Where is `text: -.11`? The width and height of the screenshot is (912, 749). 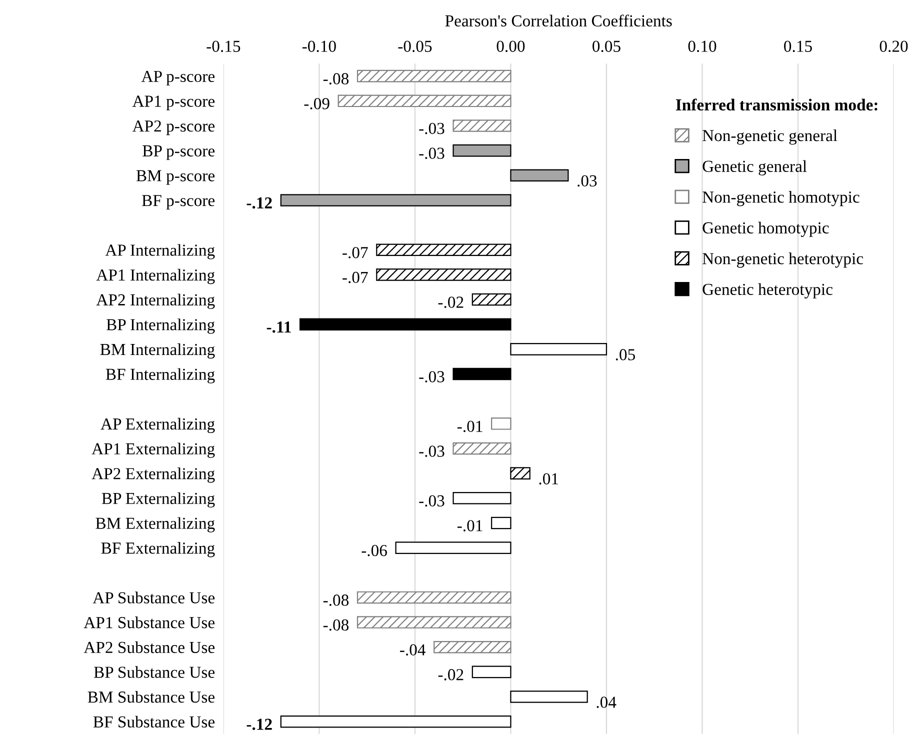 text: -.11 is located at coordinates (278, 327).